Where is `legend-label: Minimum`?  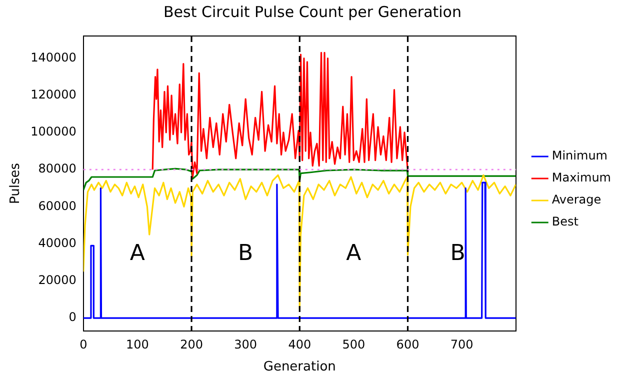 legend-label: Minimum is located at coordinates (580, 155).